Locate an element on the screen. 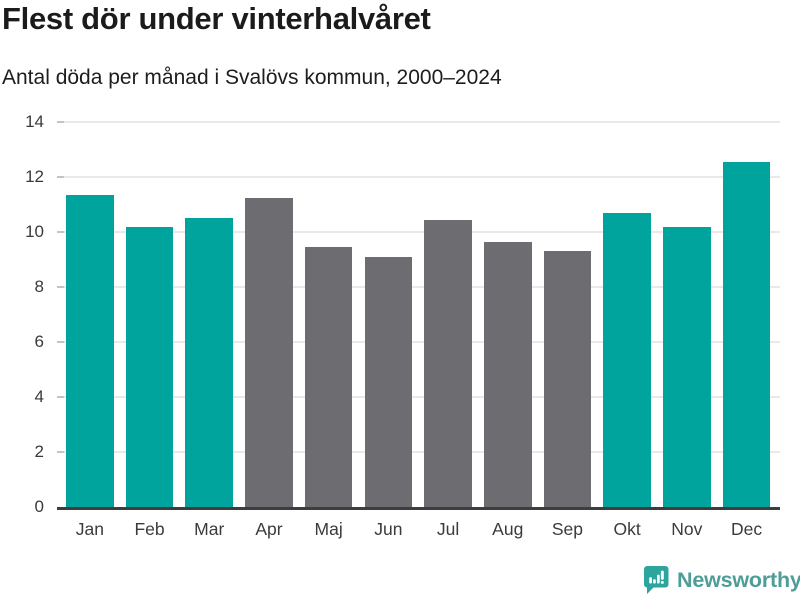  x-axis-label-jan: Jan is located at coordinates (89, 529).